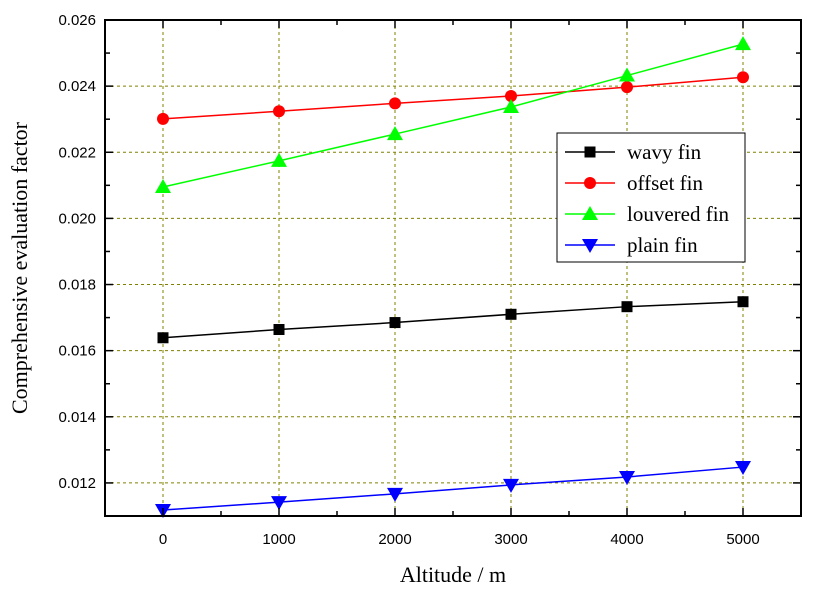  What do you see at coordinates (278, 539) in the screenshot?
I see `x-tick-label: 1000` at bounding box center [278, 539].